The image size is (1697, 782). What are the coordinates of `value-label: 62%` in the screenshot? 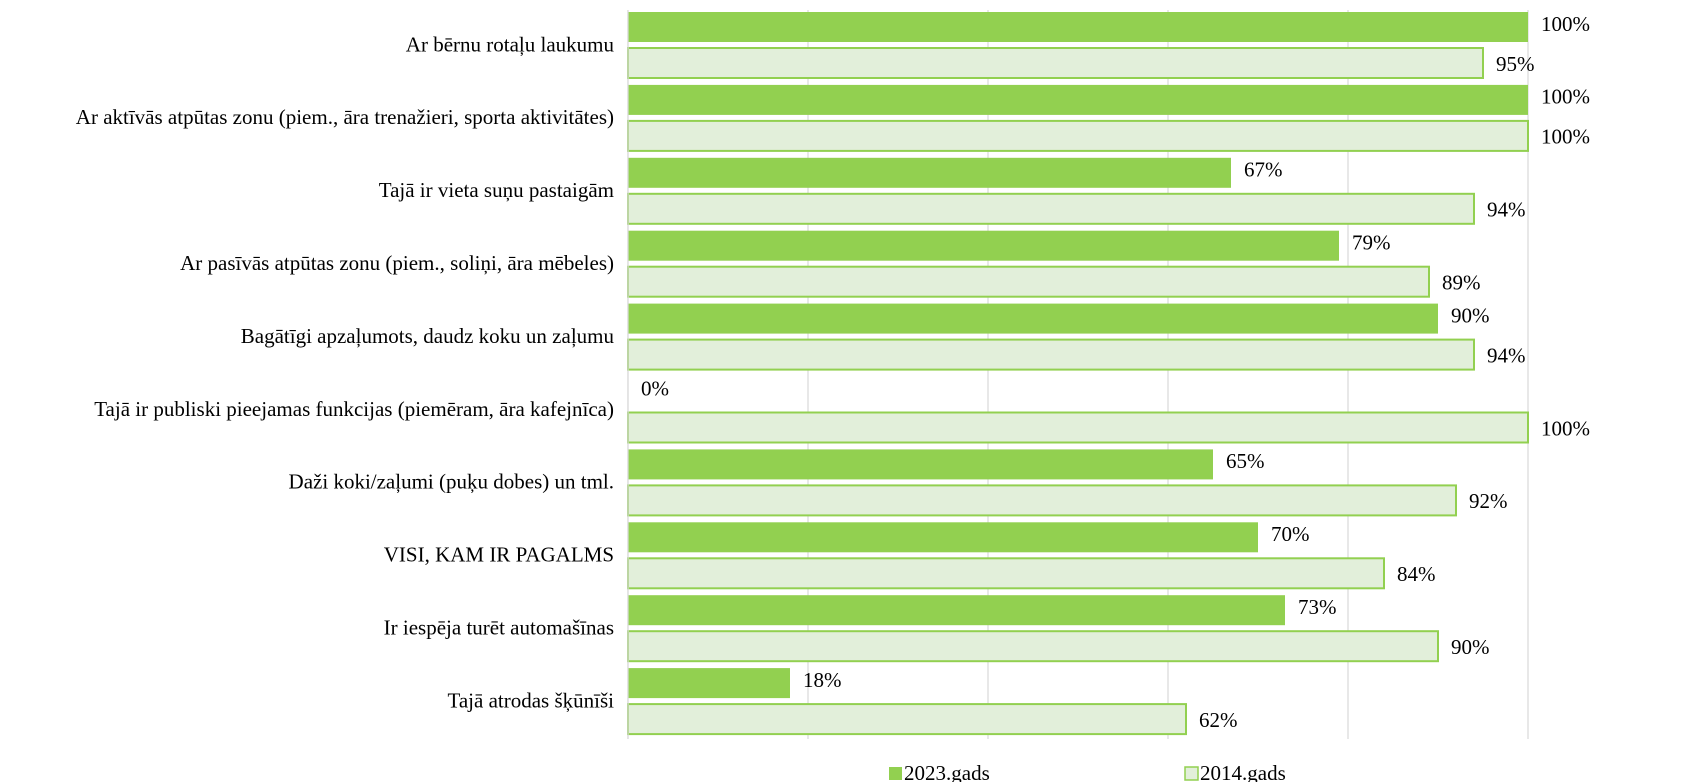 It's located at (1218, 720).